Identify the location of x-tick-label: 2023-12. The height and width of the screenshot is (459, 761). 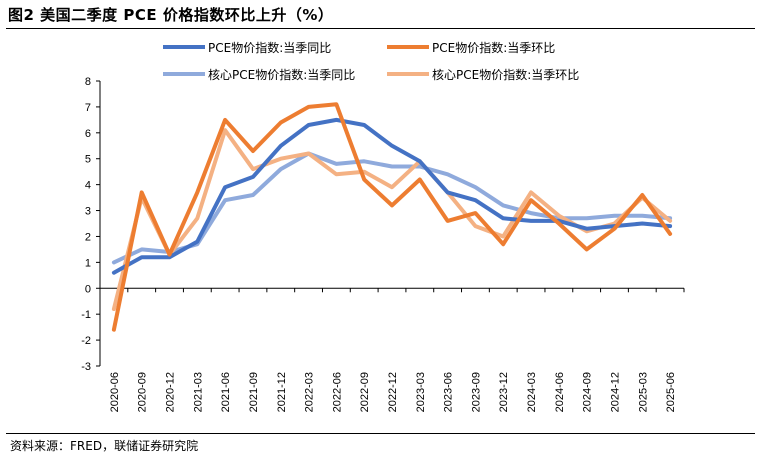
(504, 392).